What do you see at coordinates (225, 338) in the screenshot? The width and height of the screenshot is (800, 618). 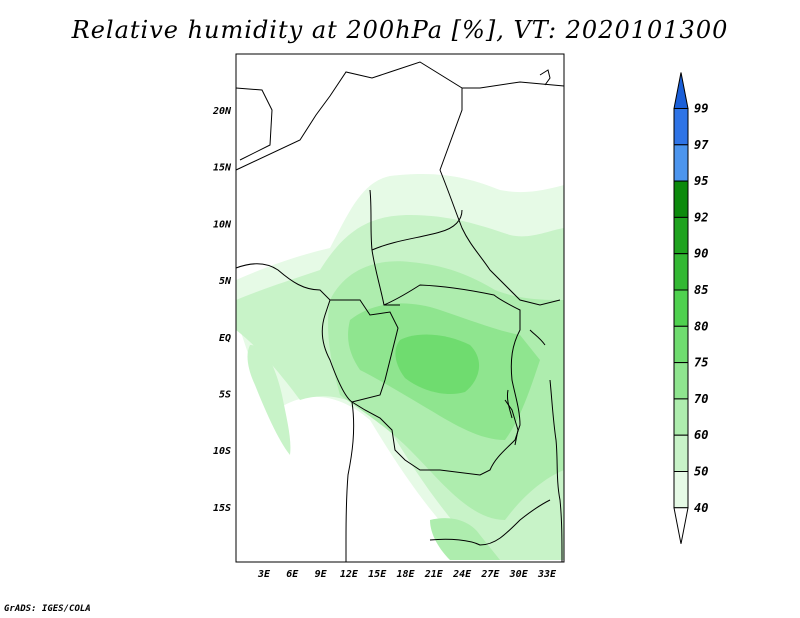 I see `y-tick-label: EQ` at bounding box center [225, 338].